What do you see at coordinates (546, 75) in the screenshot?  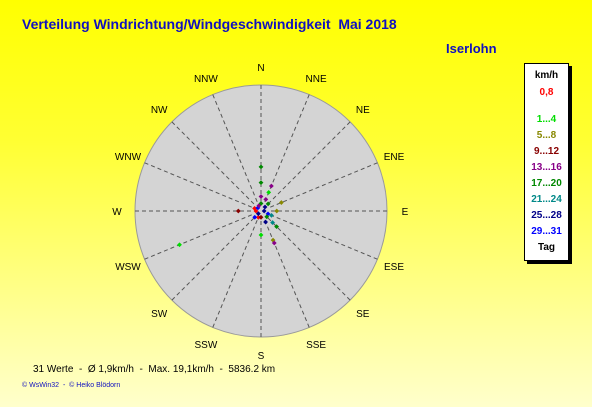 I see `legend-header: km/h` at bounding box center [546, 75].